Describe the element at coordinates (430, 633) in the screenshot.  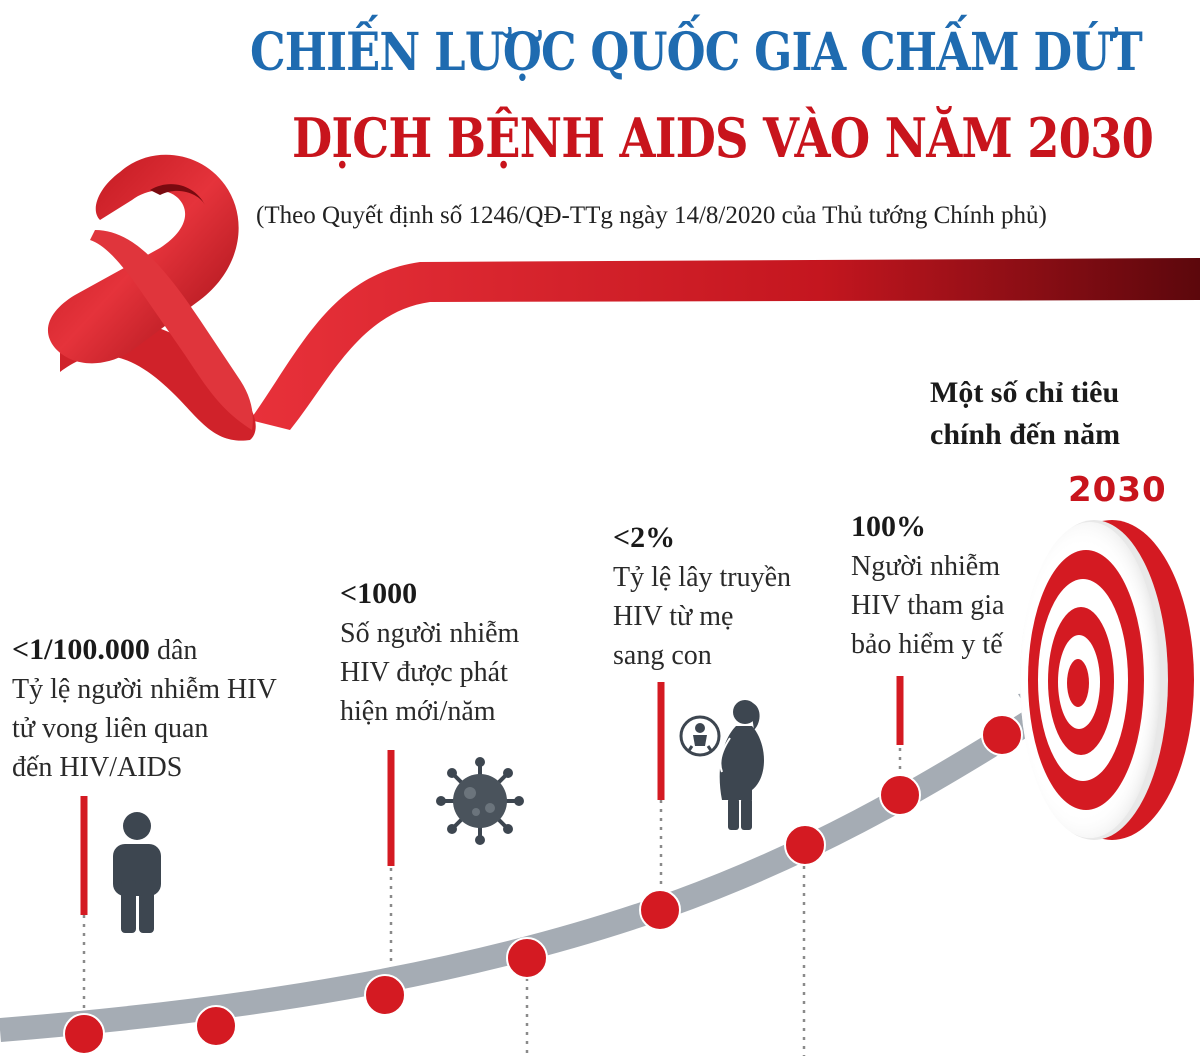
I see `target-desc-line: Số người nhiễm` at that location.